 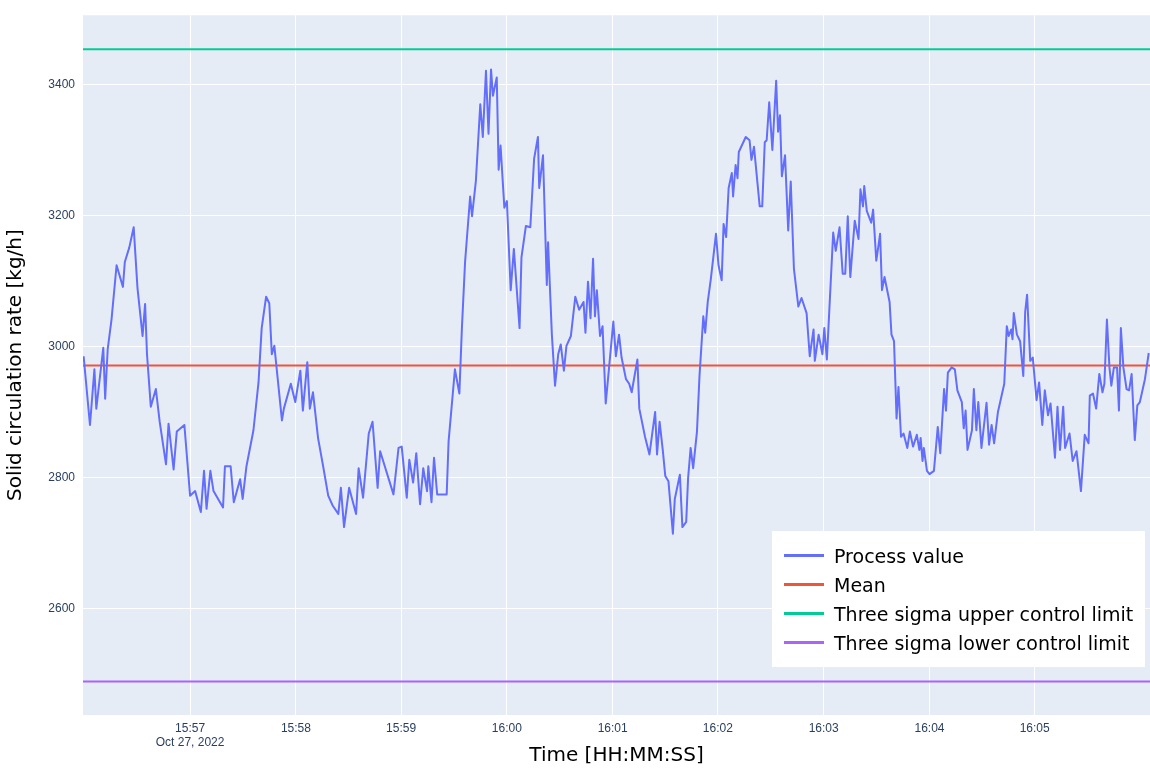 I want to click on y-tick-label: 2800, so click(x=62, y=476).